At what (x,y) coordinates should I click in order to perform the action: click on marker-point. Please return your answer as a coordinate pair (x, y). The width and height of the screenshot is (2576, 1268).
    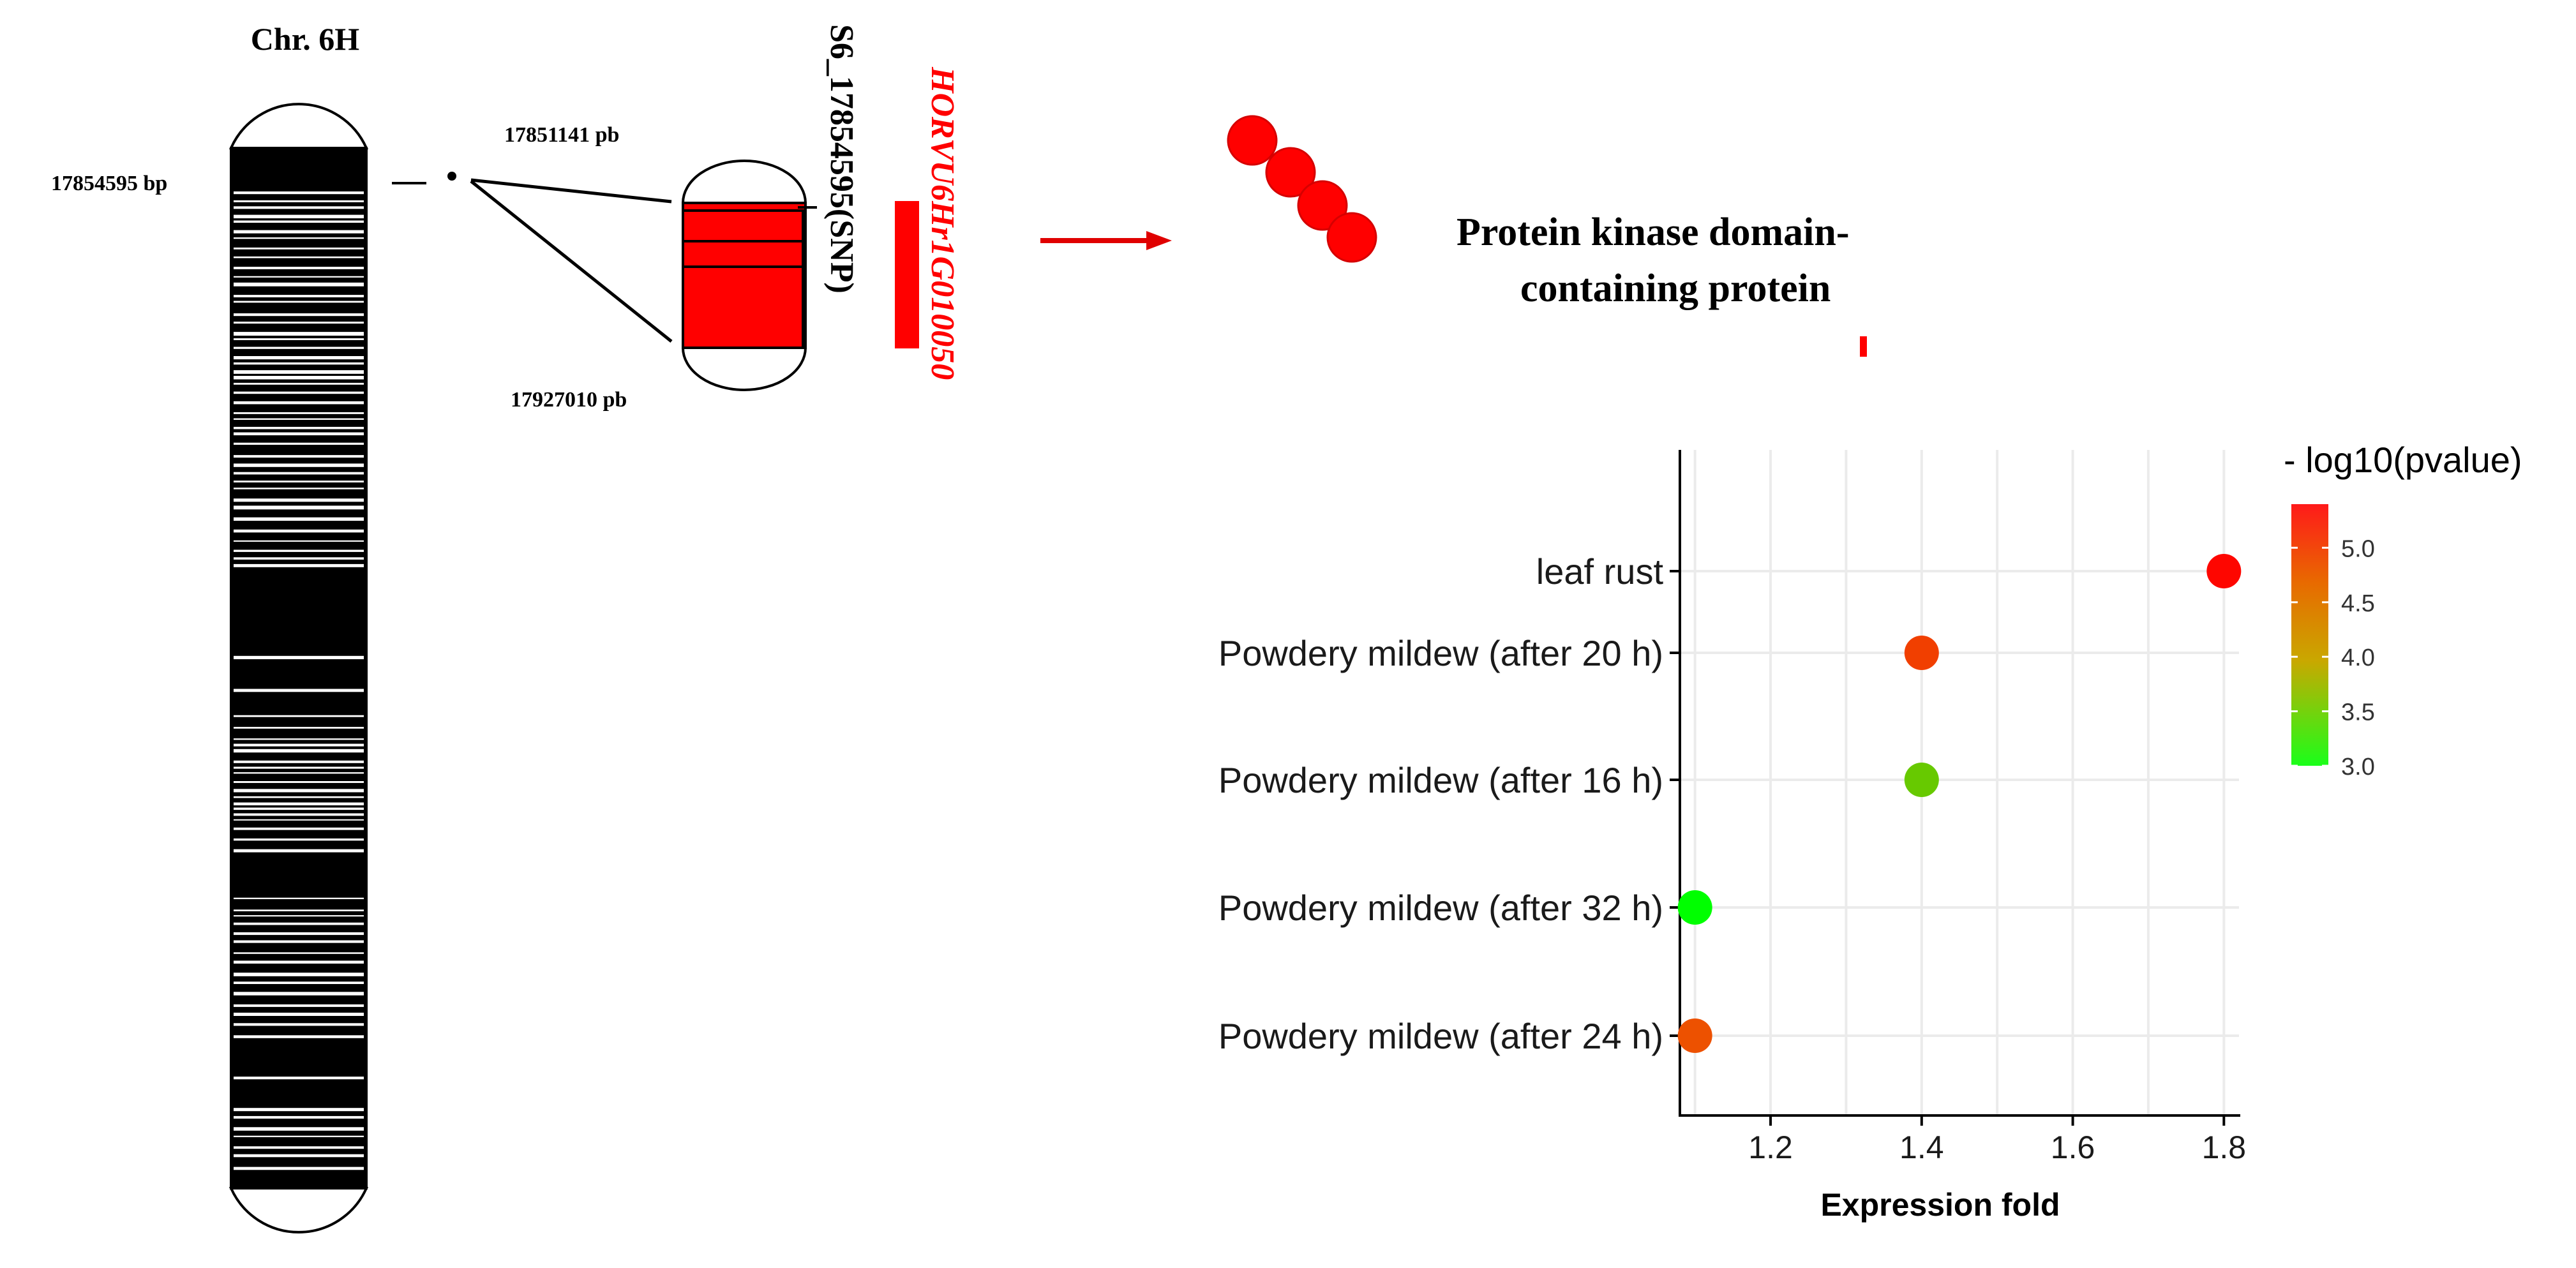
    Looking at the image, I should click on (451, 177).